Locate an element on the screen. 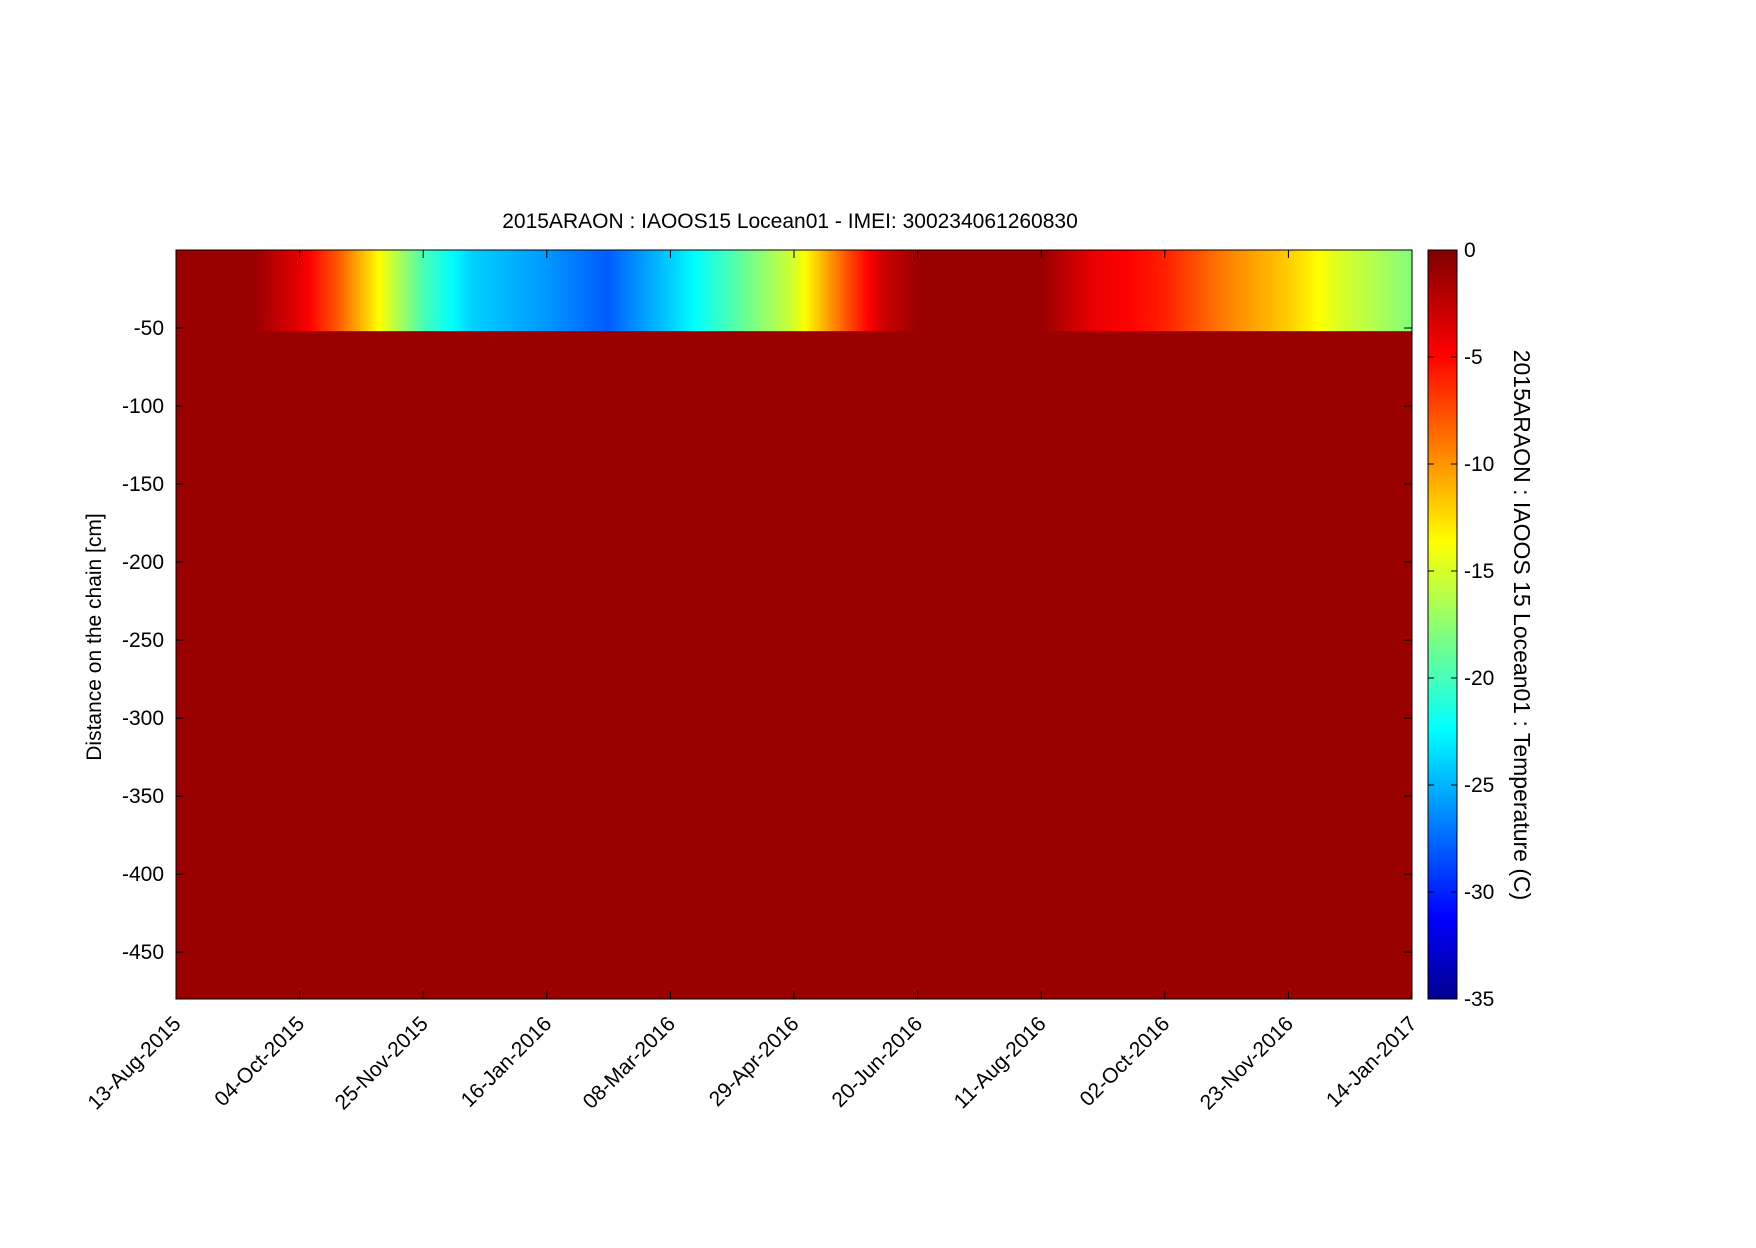  colorbar-tick-label: 0 is located at coordinates (1470, 250).